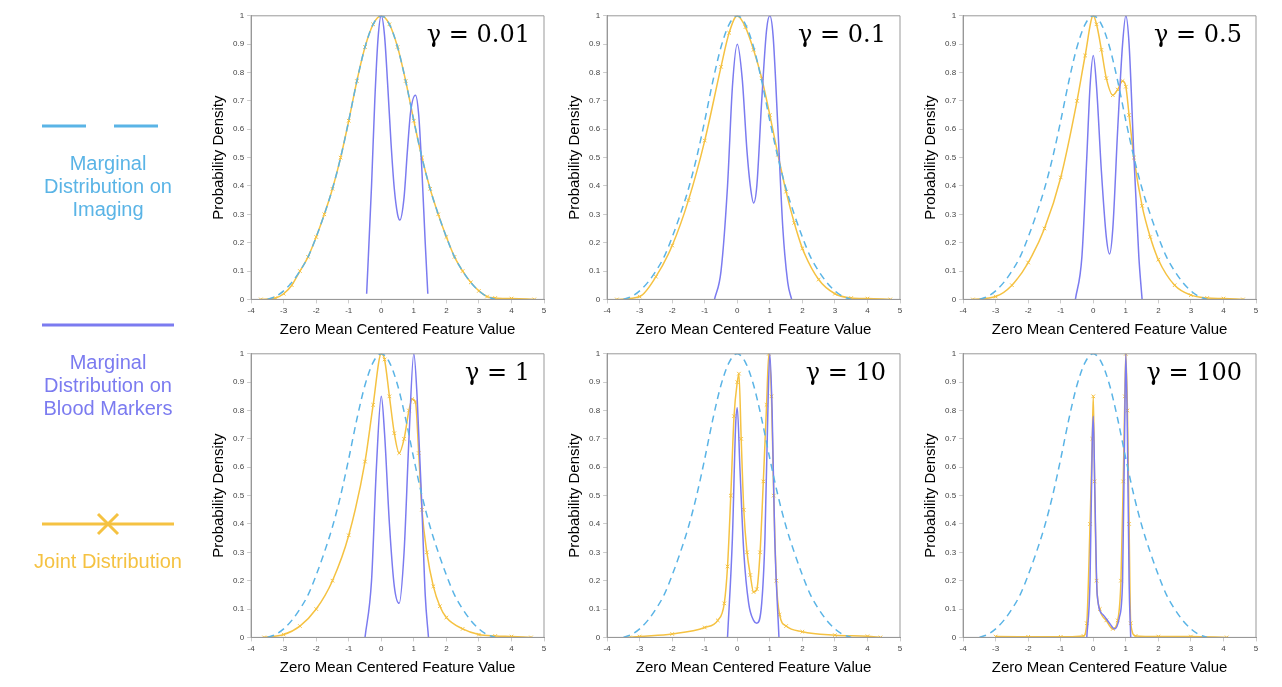  What do you see at coordinates (108, 385) in the screenshot?
I see `text: Marginal Distribution on Blood Markers` at bounding box center [108, 385].